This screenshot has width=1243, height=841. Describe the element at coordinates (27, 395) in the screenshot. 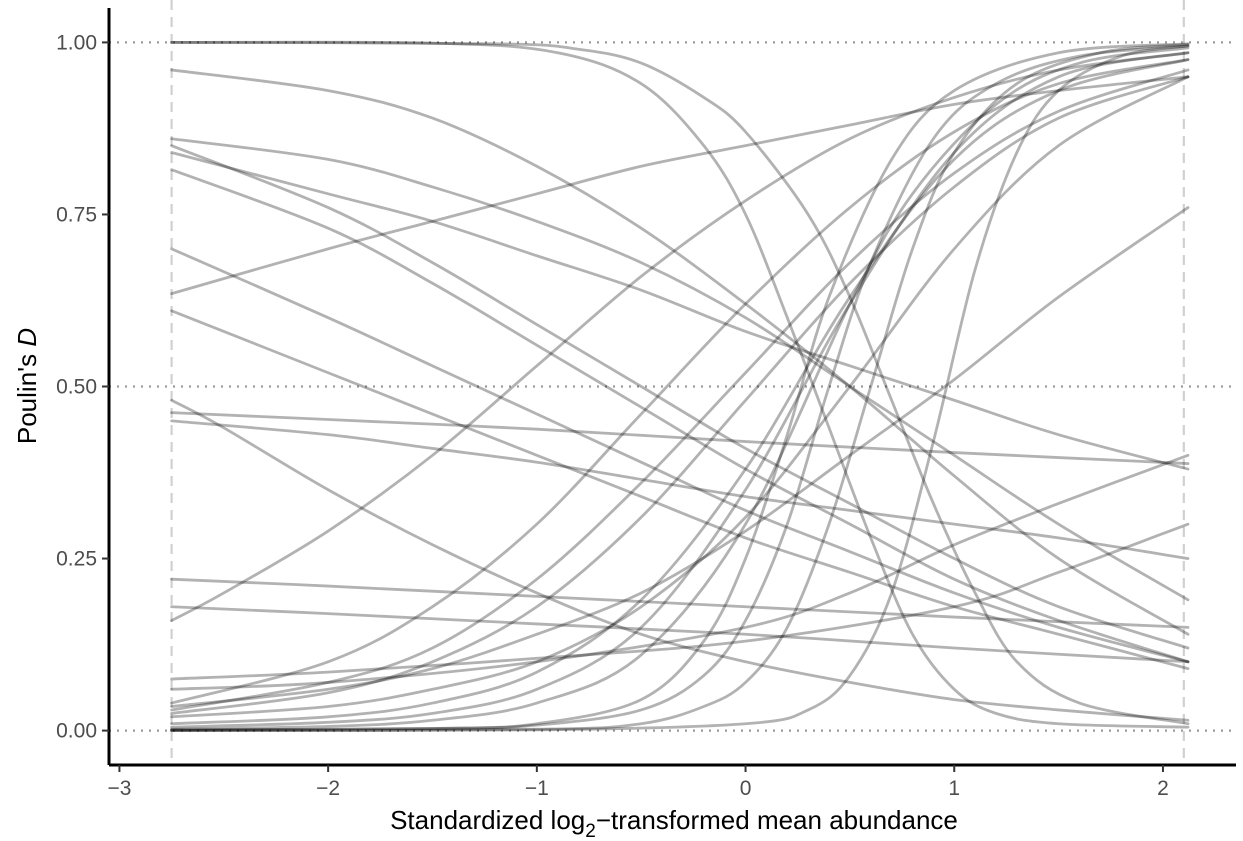

I see `y-axis-title-pre: Poulin's` at that location.